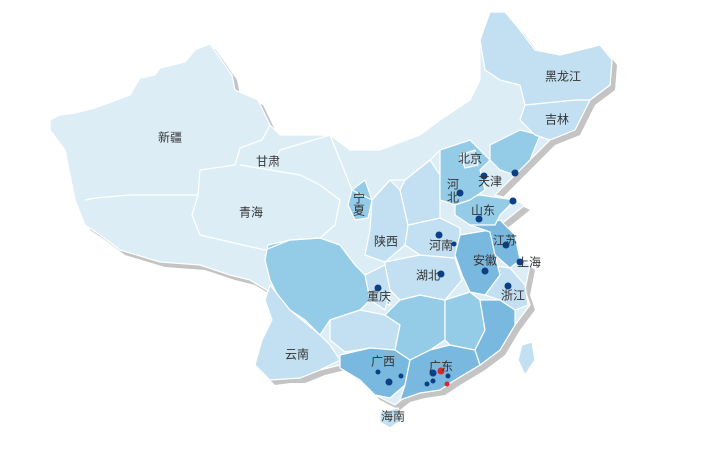 The height and width of the screenshot is (466, 703). Describe the element at coordinates (526, 358) in the screenshot. I see `province-taiwan` at that location.